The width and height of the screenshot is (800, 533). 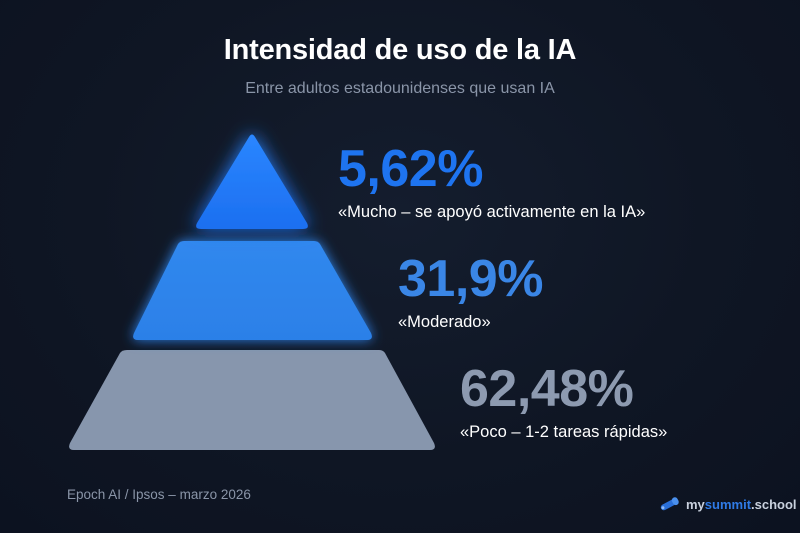 What do you see at coordinates (400, 50) in the screenshot?
I see `chart-title: Intensidad de uso de la IA` at bounding box center [400, 50].